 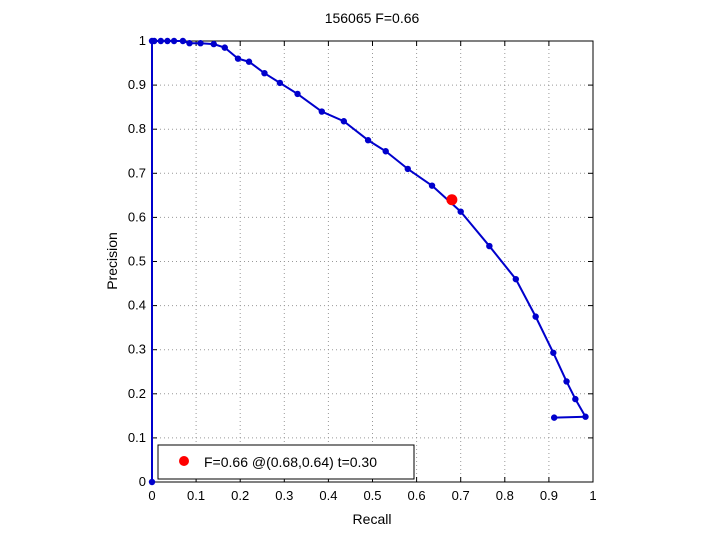 I want to click on x-tick-label: 0.4, so click(x=328, y=495).